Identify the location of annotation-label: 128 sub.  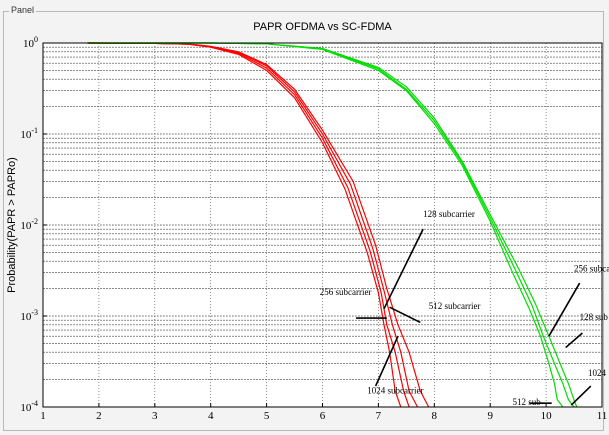
(594, 317).